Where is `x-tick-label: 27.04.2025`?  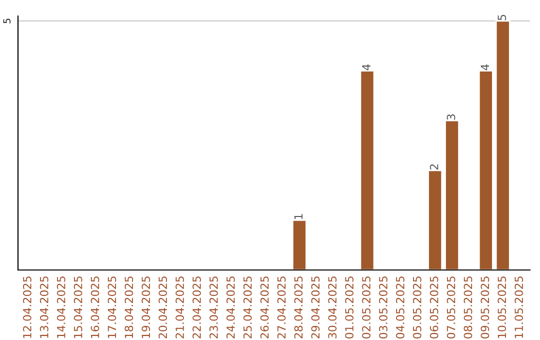 x-tick-label: 27.04.2025 is located at coordinates (281, 307).